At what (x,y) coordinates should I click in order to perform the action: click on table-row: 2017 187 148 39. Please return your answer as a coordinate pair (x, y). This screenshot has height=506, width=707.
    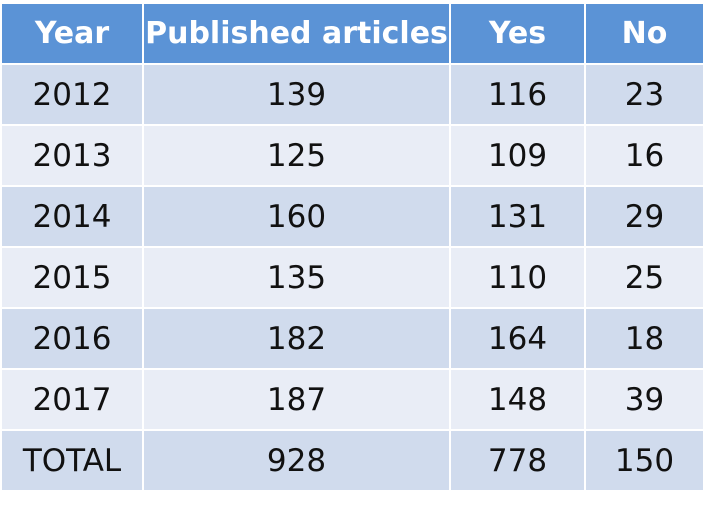
    Looking at the image, I should click on (352, 400).